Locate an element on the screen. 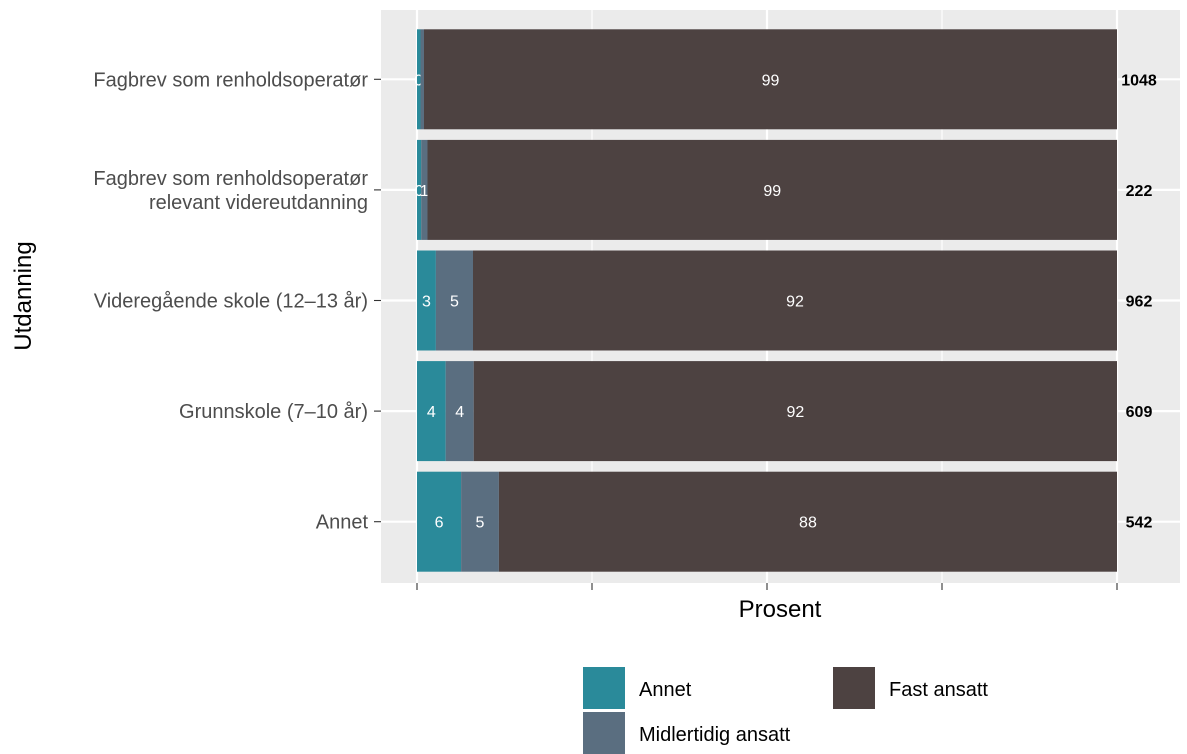 This screenshot has width=1187, height=754. data-label: 88 is located at coordinates (808, 523).